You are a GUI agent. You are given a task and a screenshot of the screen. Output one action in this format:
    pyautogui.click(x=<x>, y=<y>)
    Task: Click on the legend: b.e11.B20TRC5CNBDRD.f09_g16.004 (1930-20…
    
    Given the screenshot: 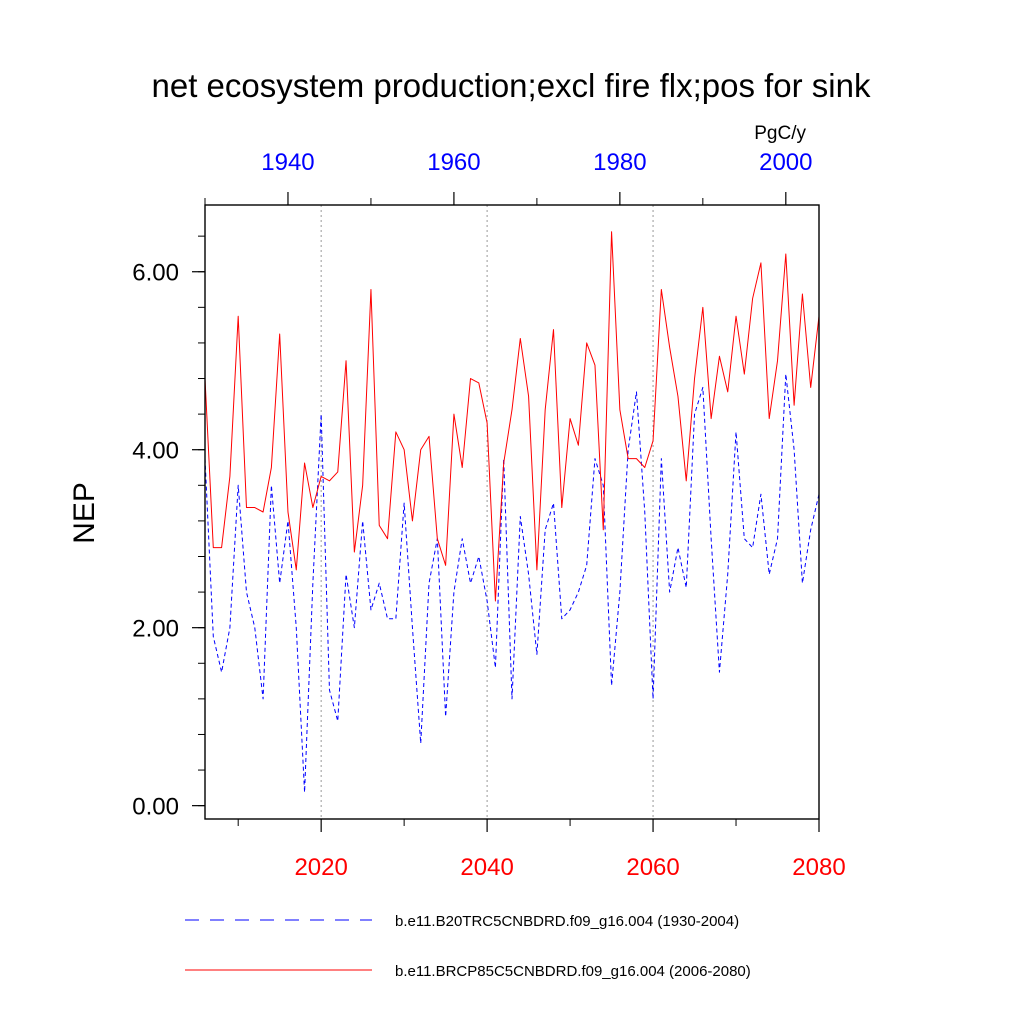 What is the action you would take?
    pyautogui.click(x=468, y=946)
    